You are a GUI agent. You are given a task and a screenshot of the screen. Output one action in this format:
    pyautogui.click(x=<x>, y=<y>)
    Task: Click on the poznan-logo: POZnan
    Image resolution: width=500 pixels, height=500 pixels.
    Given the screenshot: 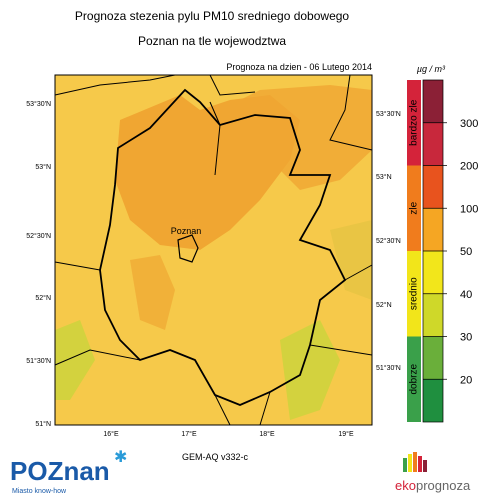 What is the action you would take?
    pyautogui.click(x=60, y=471)
    